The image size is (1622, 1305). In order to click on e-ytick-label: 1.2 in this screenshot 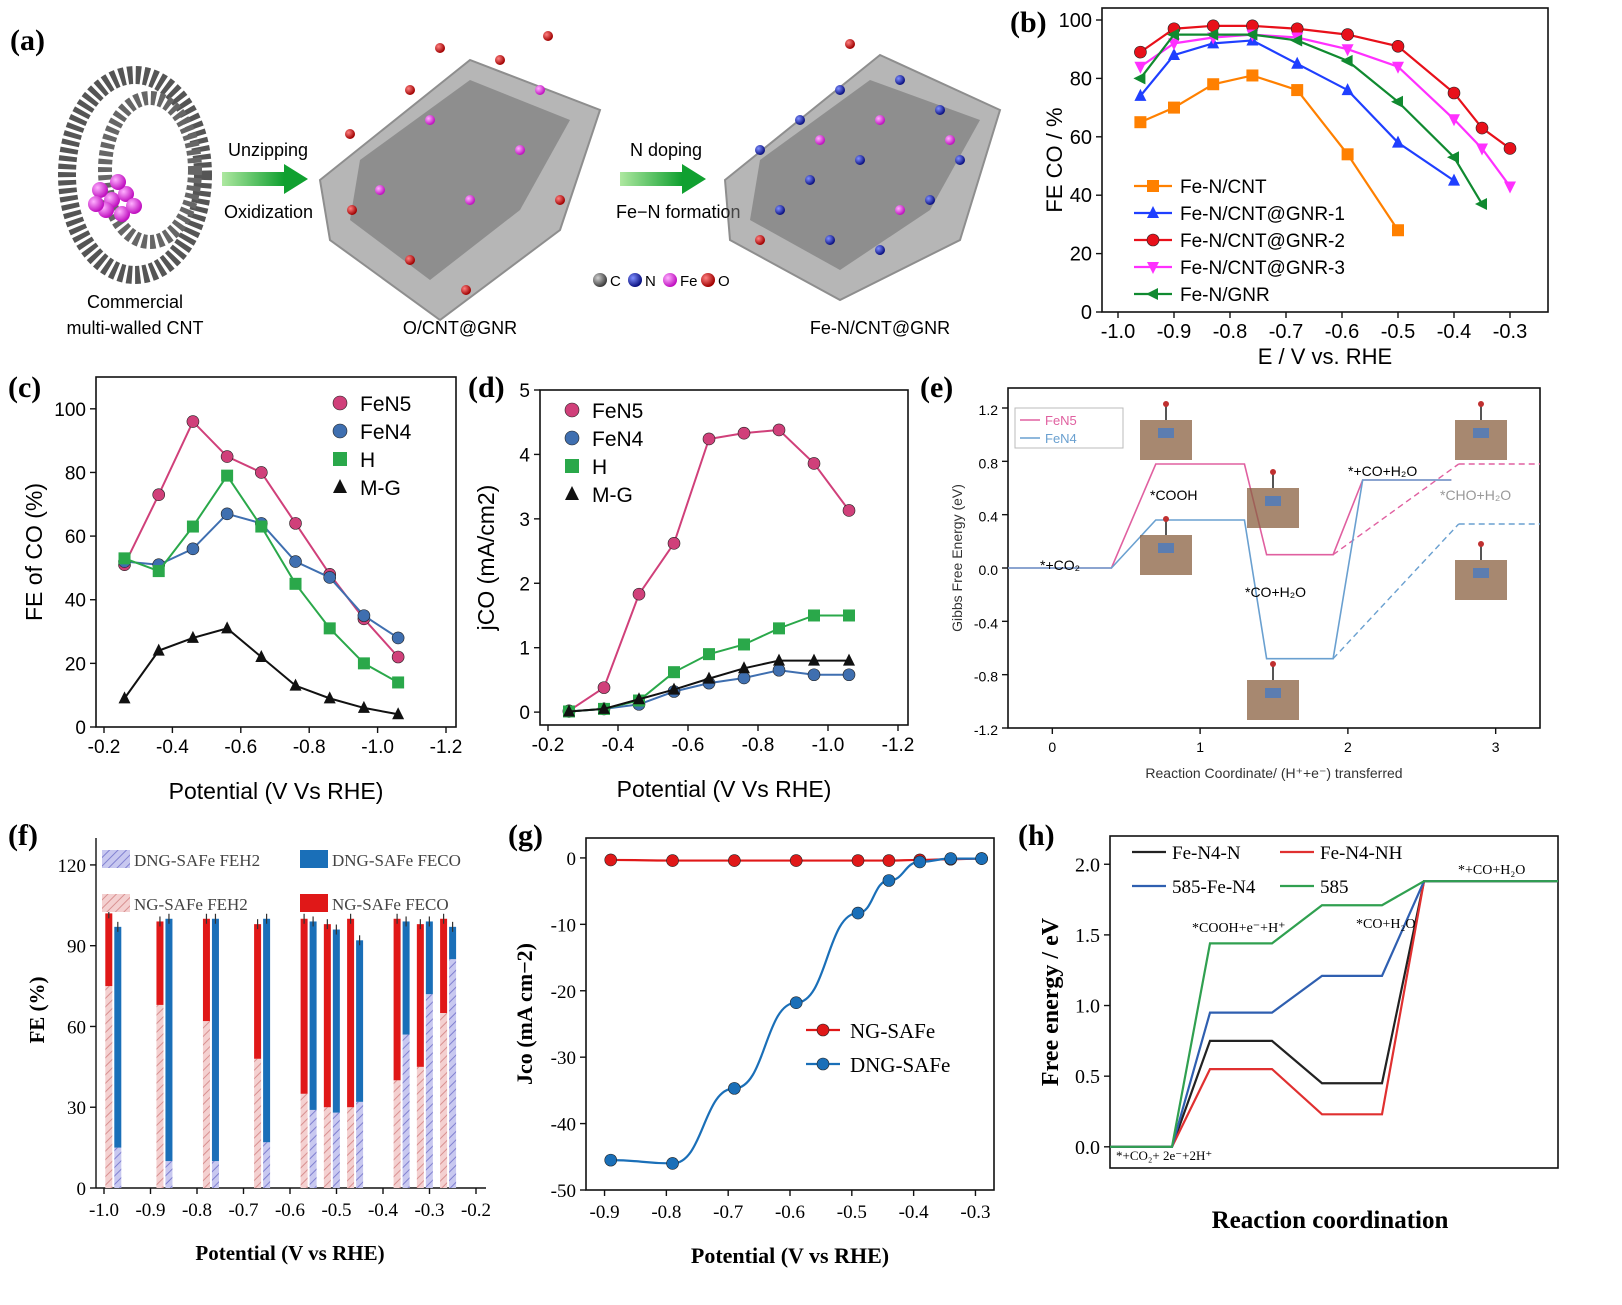, I will do `click(989, 410)`.